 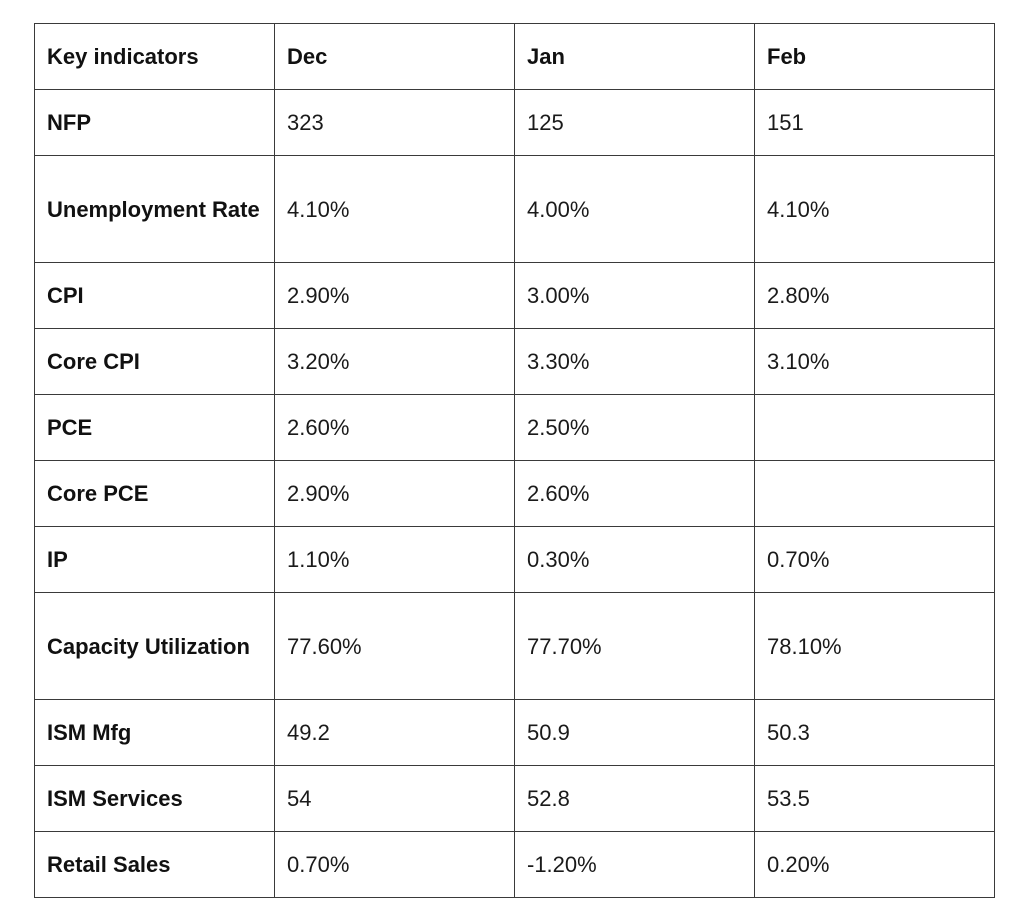 What do you see at coordinates (394, 209) in the screenshot?
I see `dec-cell: 4.10%` at bounding box center [394, 209].